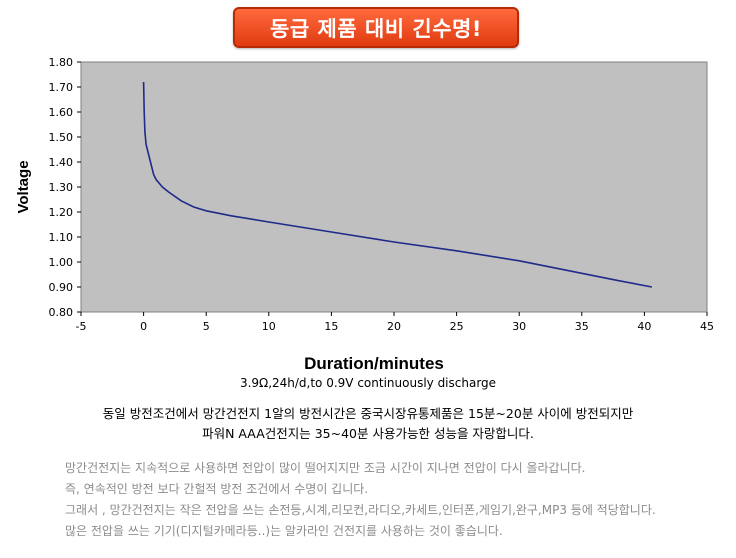 The image size is (736, 558). Describe the element at coordinates (61, 262) in the screenshot. I see `y-tick-label: 1.00` at that location.